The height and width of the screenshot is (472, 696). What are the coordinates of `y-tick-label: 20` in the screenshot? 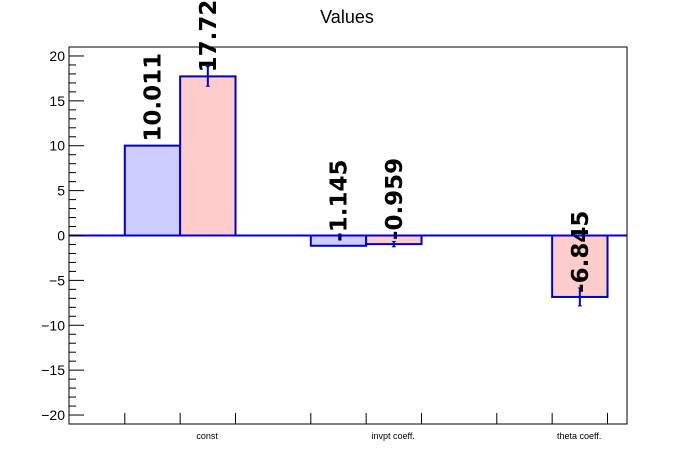 It's located at (57, 56).